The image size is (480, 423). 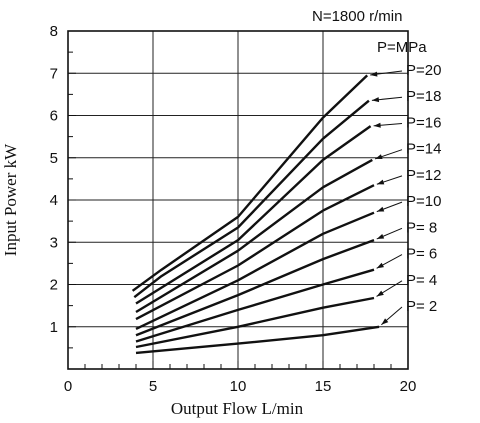 What do you see at coordinates (423, 201) in the screenshot?
I see `series-label: P=10` at bounding box center [423, 201].